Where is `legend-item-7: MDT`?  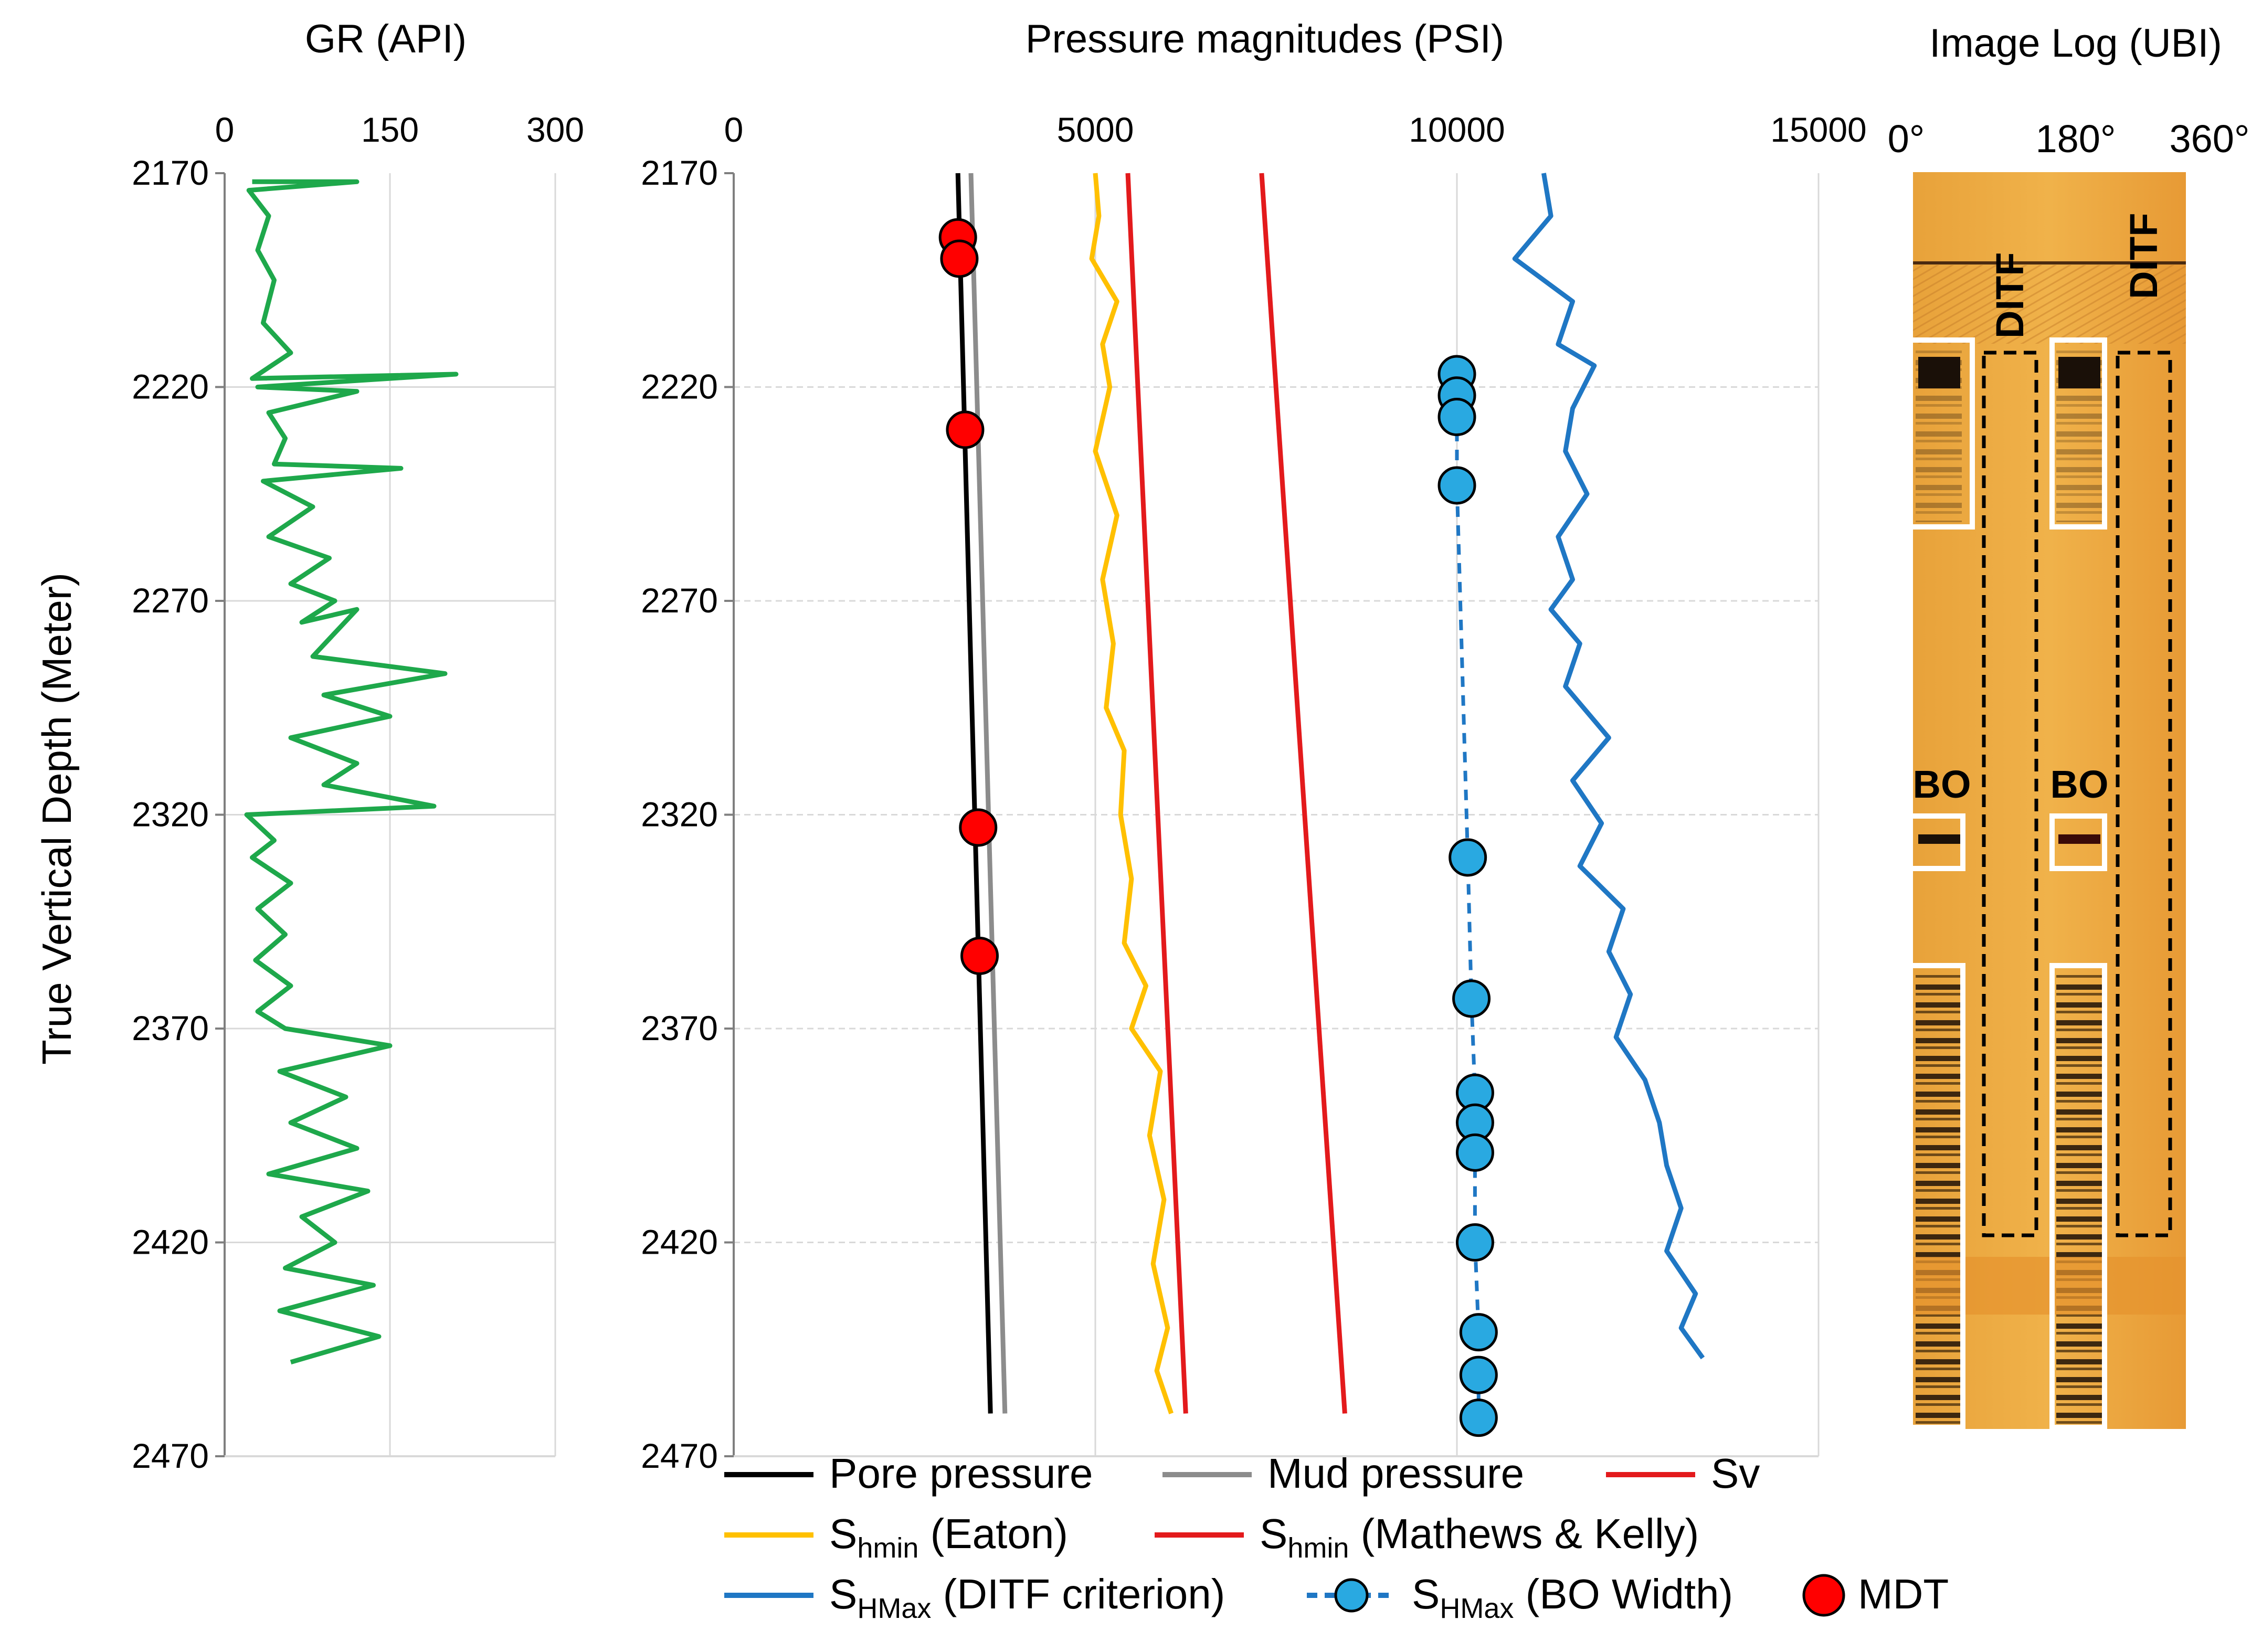
legend-item-7: MDT is located at coordinates (1875, 1594).